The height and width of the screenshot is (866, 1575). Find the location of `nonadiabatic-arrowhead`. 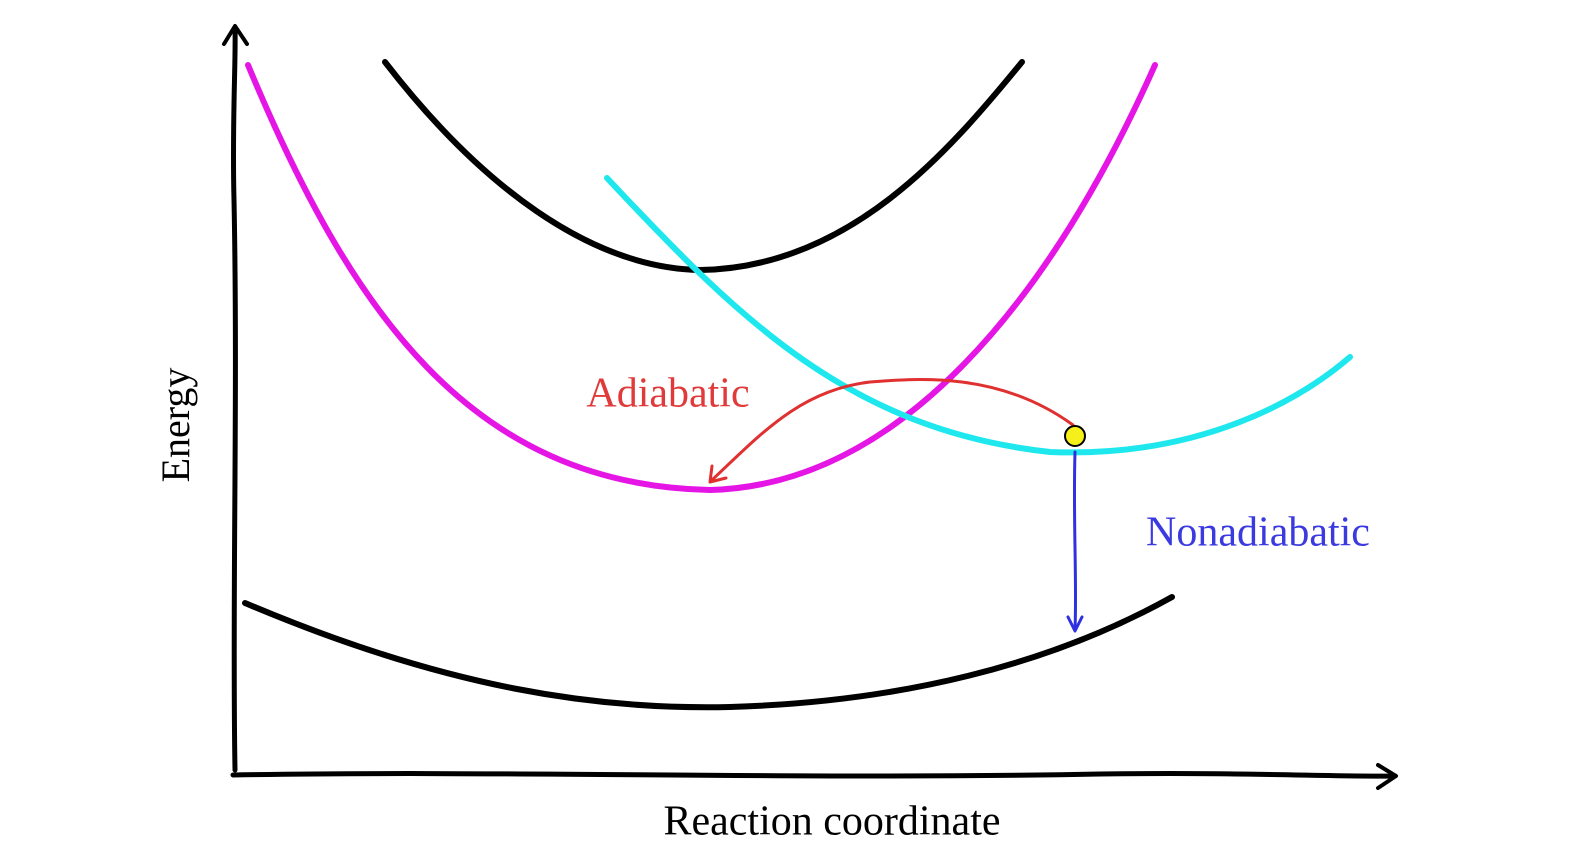

nonadiabatic-arrowhead is located at coordinates (1075, 624).